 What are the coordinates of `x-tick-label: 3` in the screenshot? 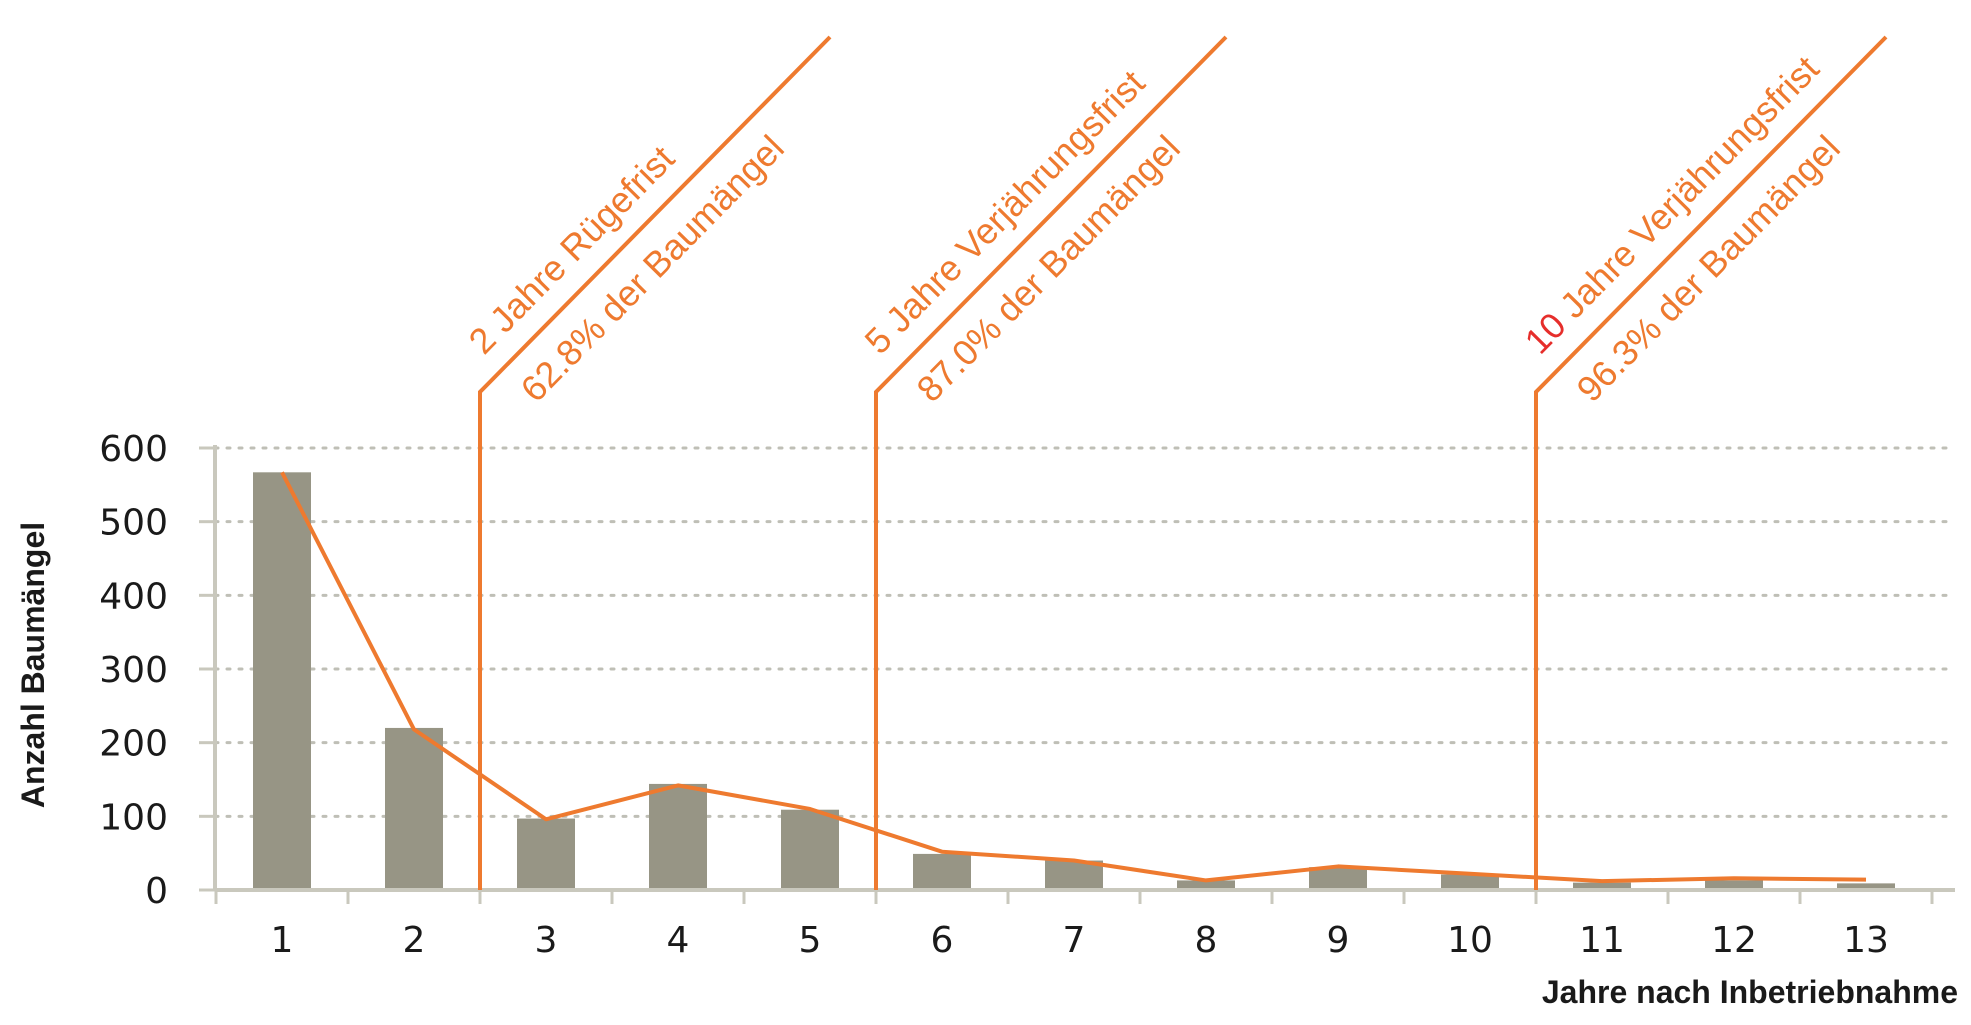 It's located at (546, 940).